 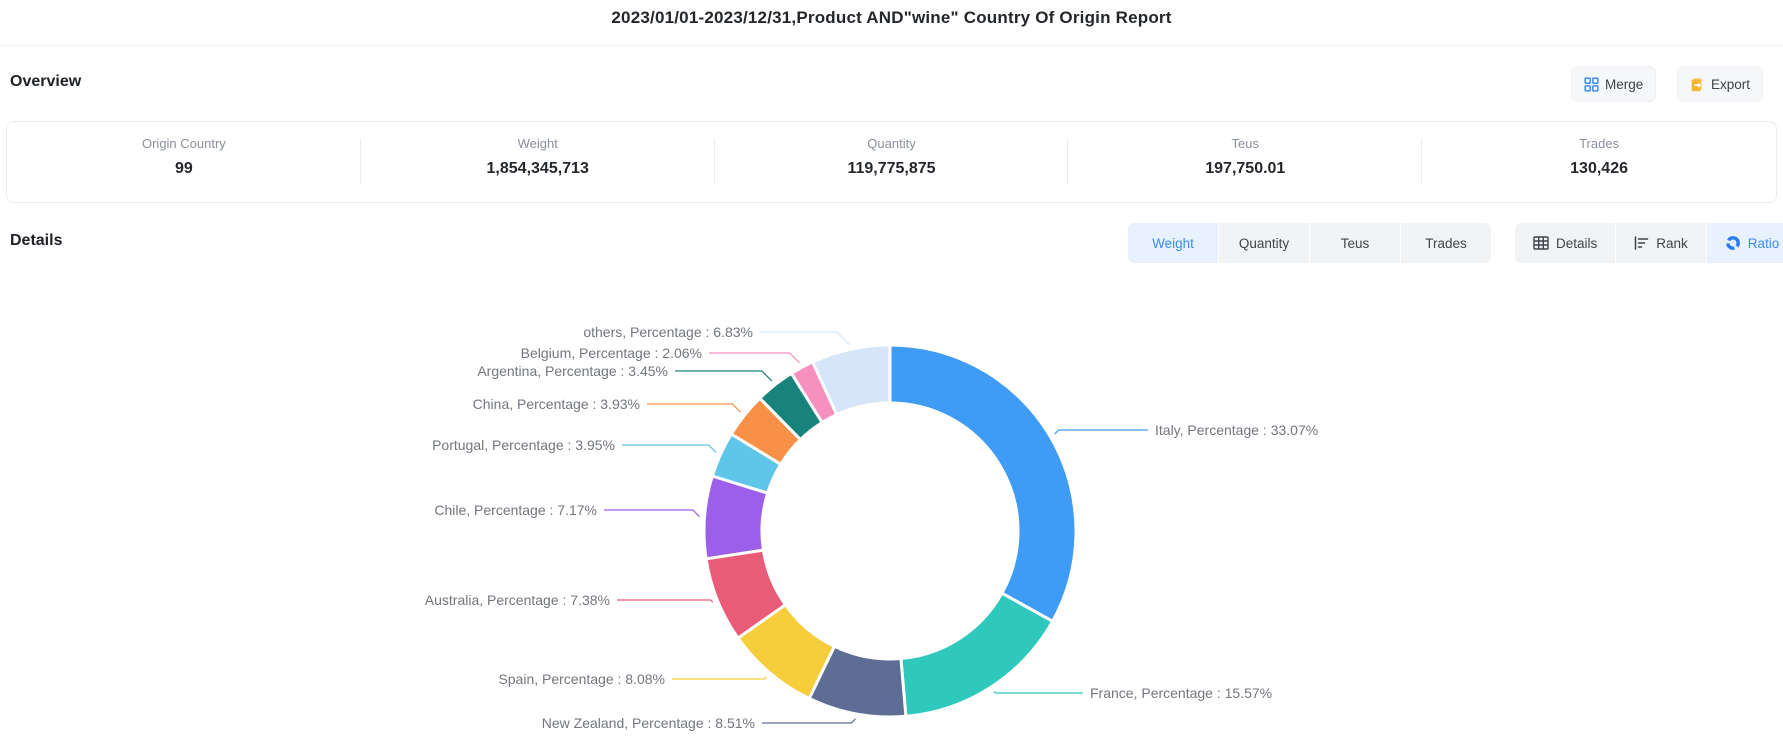 I want to click on chart-label-new-zealand: New Zealand, Percentage : 8.51%, so click(x=648, y=723).